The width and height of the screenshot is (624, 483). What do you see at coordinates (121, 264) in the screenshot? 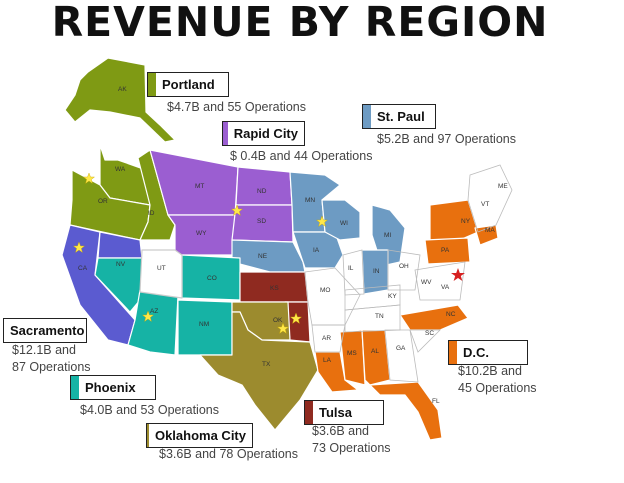
I see `state-label-nv: NV` at bounding box center [121, 264].